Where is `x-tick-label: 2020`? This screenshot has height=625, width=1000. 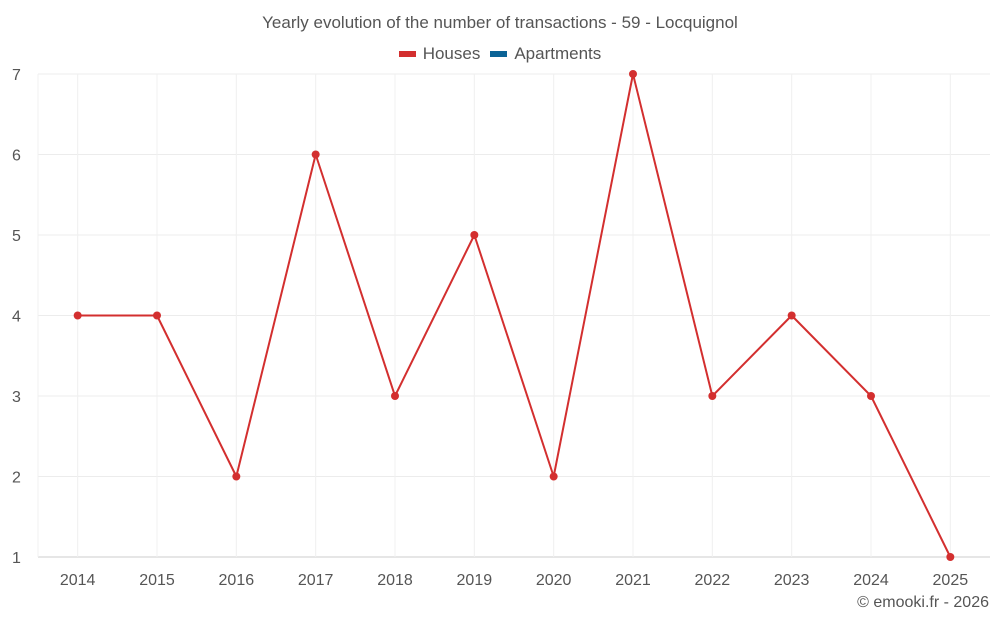
x-tick-label: 2020 is located at coordinates (554, 580).